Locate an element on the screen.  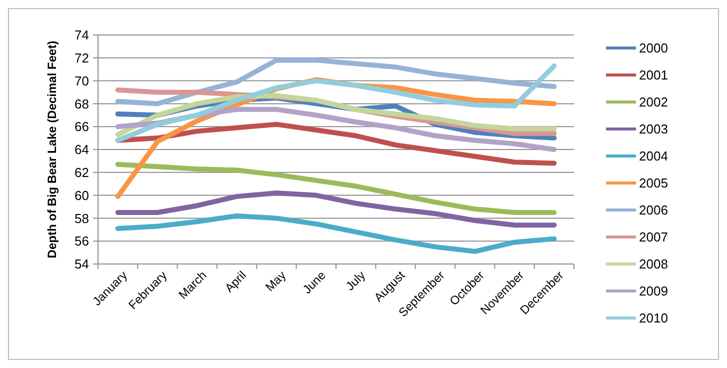
legend-label: 2010 is located at coordinates (653, 318).